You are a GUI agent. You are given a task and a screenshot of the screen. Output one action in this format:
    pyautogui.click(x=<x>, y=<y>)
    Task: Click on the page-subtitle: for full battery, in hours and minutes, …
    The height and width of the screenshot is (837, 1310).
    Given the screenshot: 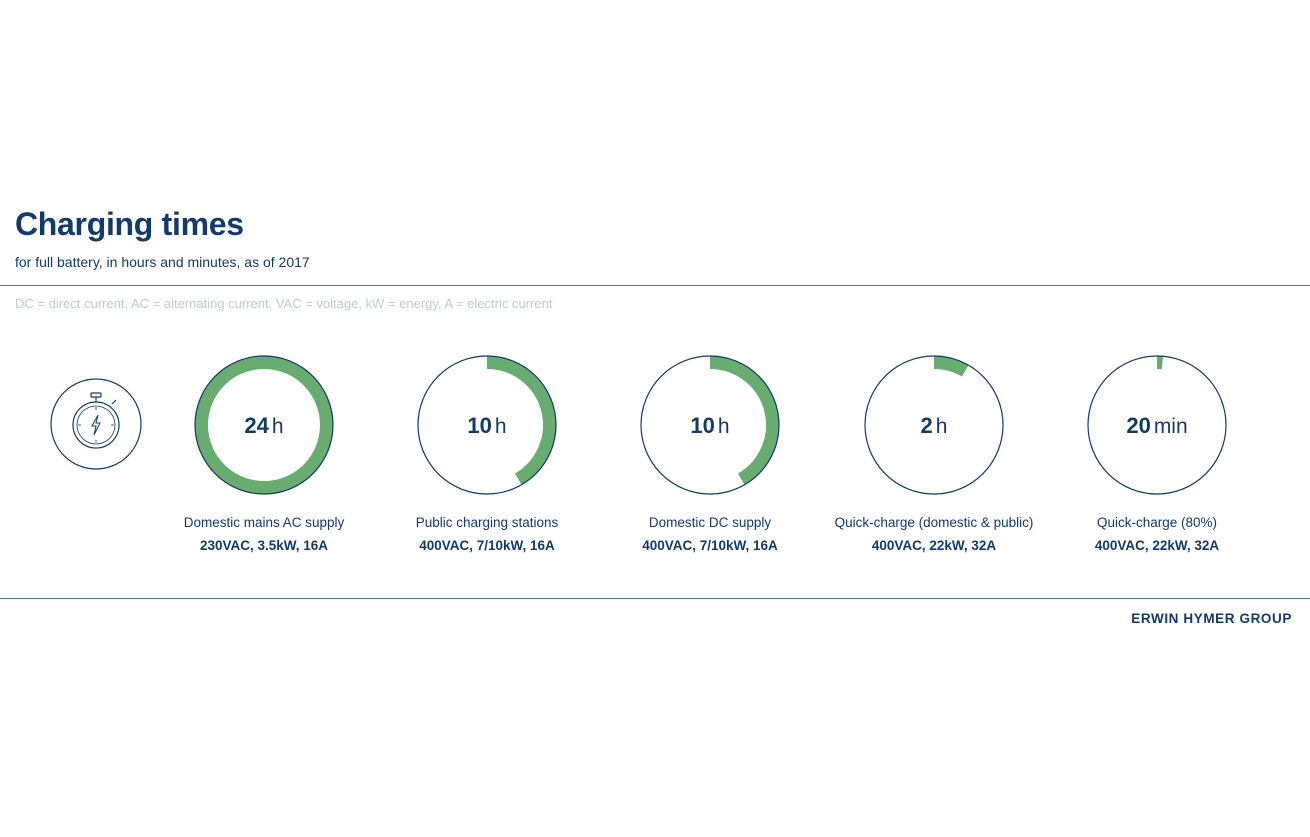 What is the action you would take?
    pyautogui.click(x=162, y=262)
    